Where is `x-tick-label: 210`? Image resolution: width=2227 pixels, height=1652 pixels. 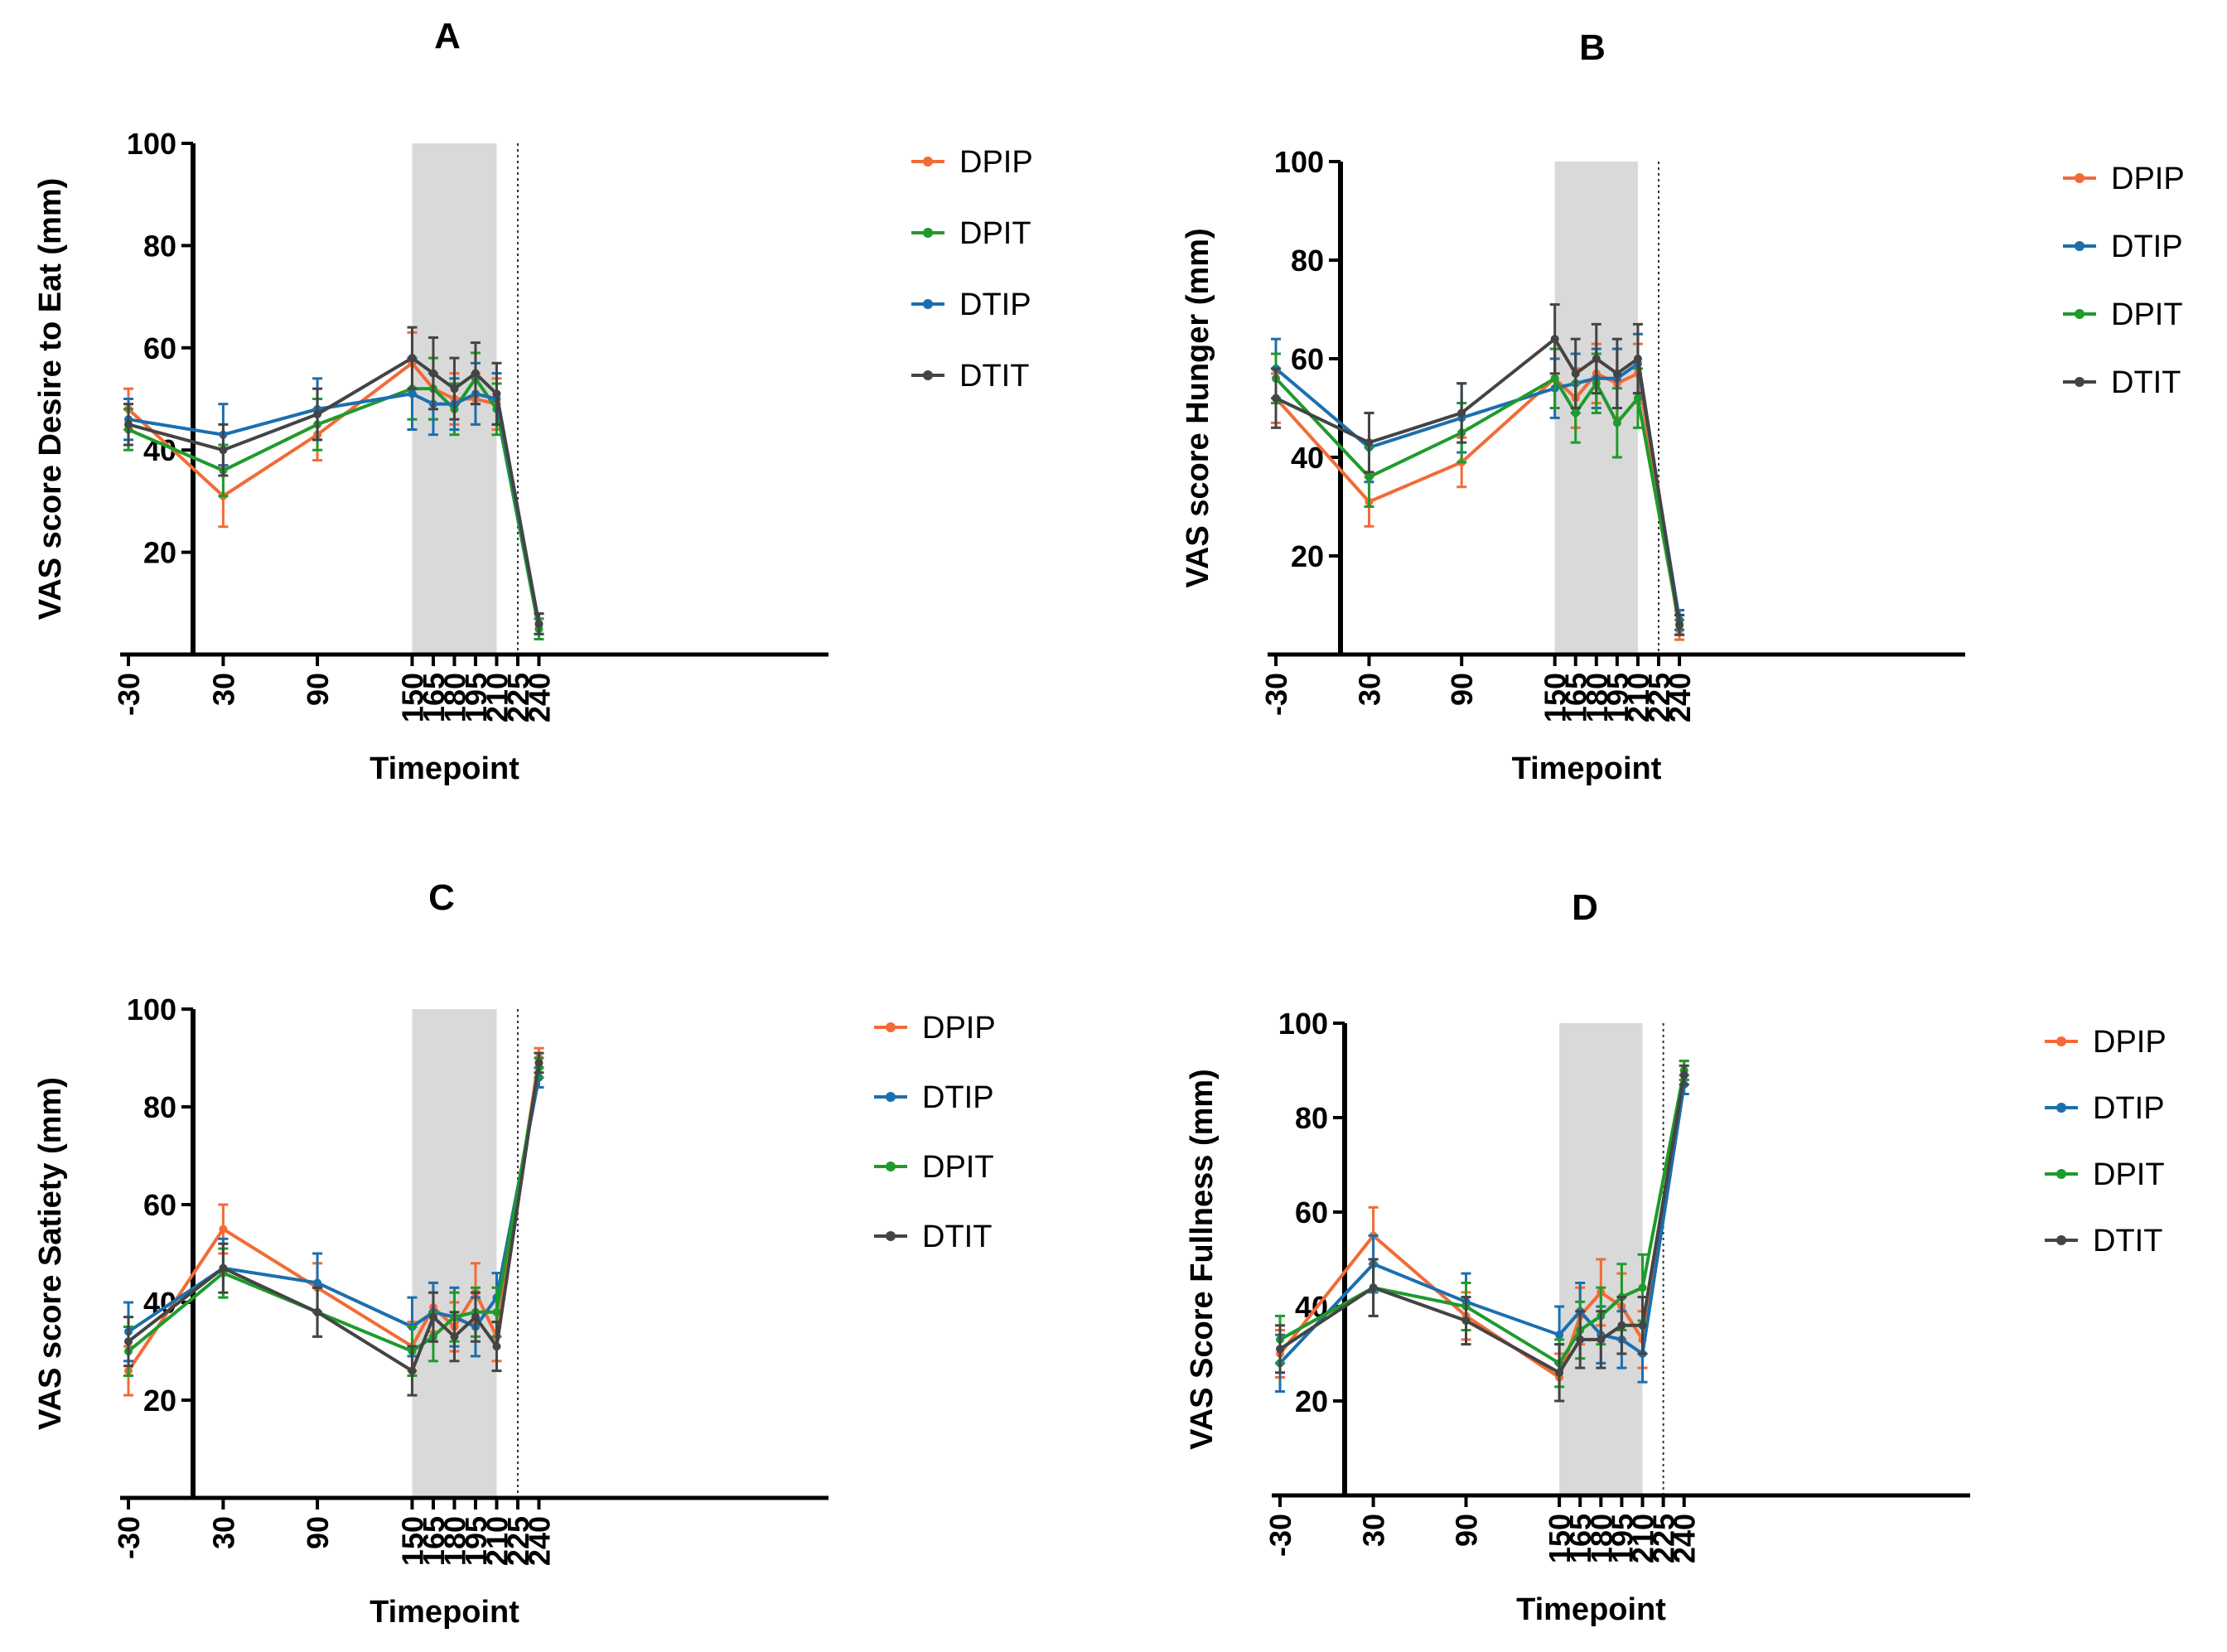
x-tick-label: 210 is located at coordinates (497, 697).